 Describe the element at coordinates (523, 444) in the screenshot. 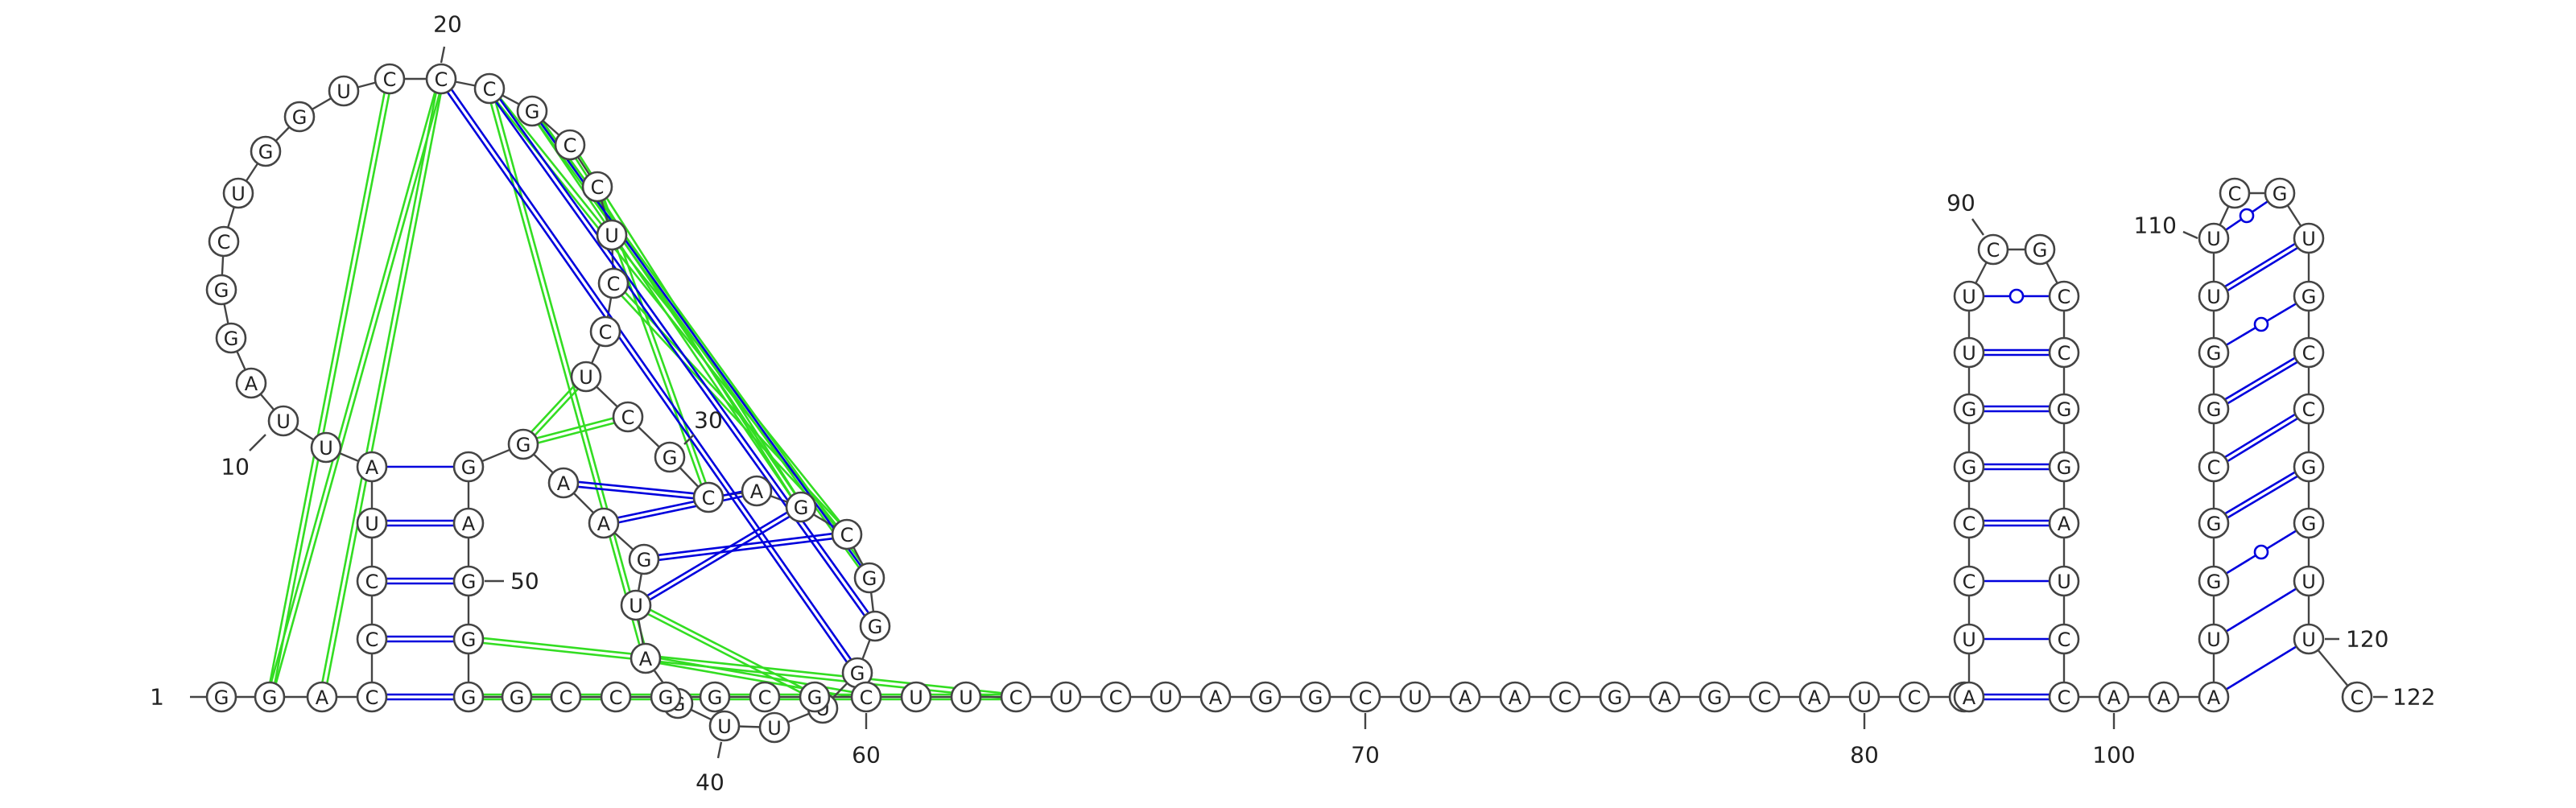

I see `nucleotide-47: G` at that location.